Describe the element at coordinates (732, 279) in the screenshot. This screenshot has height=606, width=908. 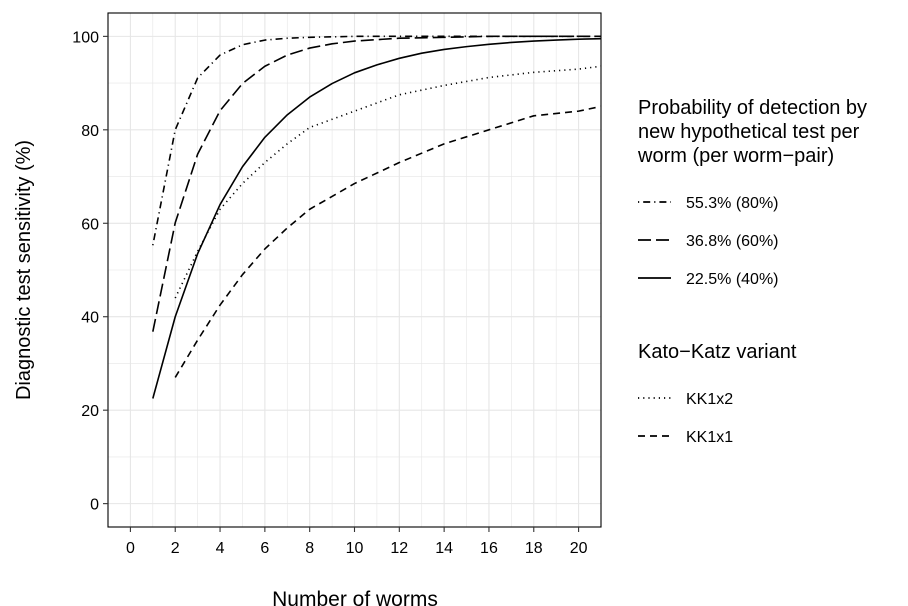
I see `legend-label-s22: 22.5% (40%)` at that location.